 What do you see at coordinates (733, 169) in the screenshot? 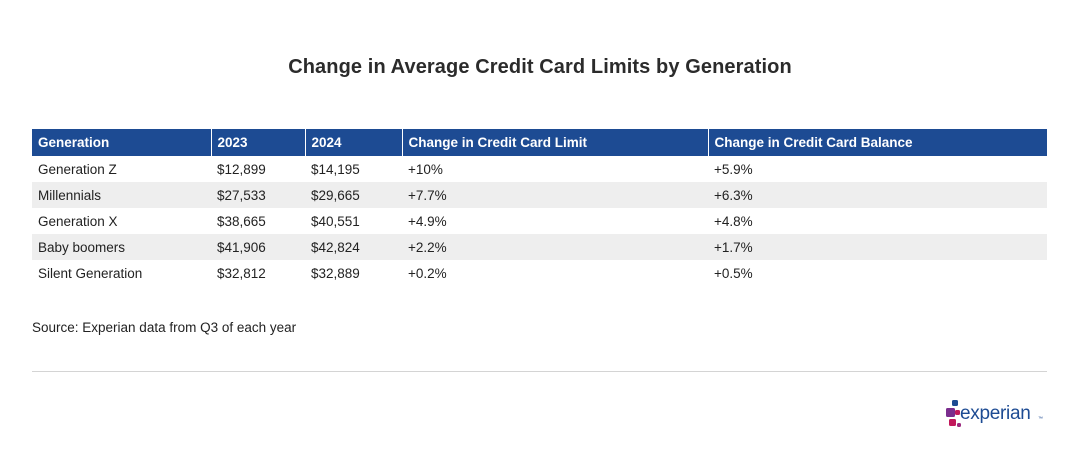
I see `cell-change-balance: +5.9%` at bounding box center [733, 169].